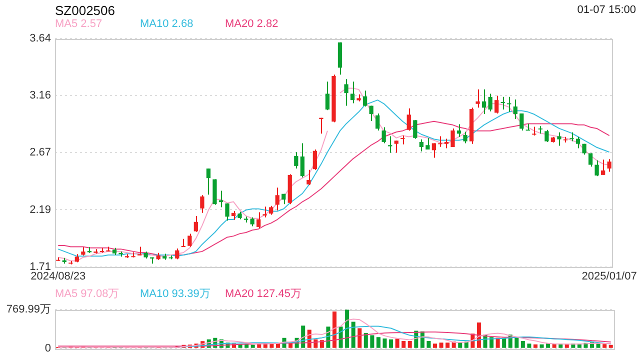  Describe the element at coordinates (79, 24) in the screenshot. I see `text: MA5 2.57` at that location.